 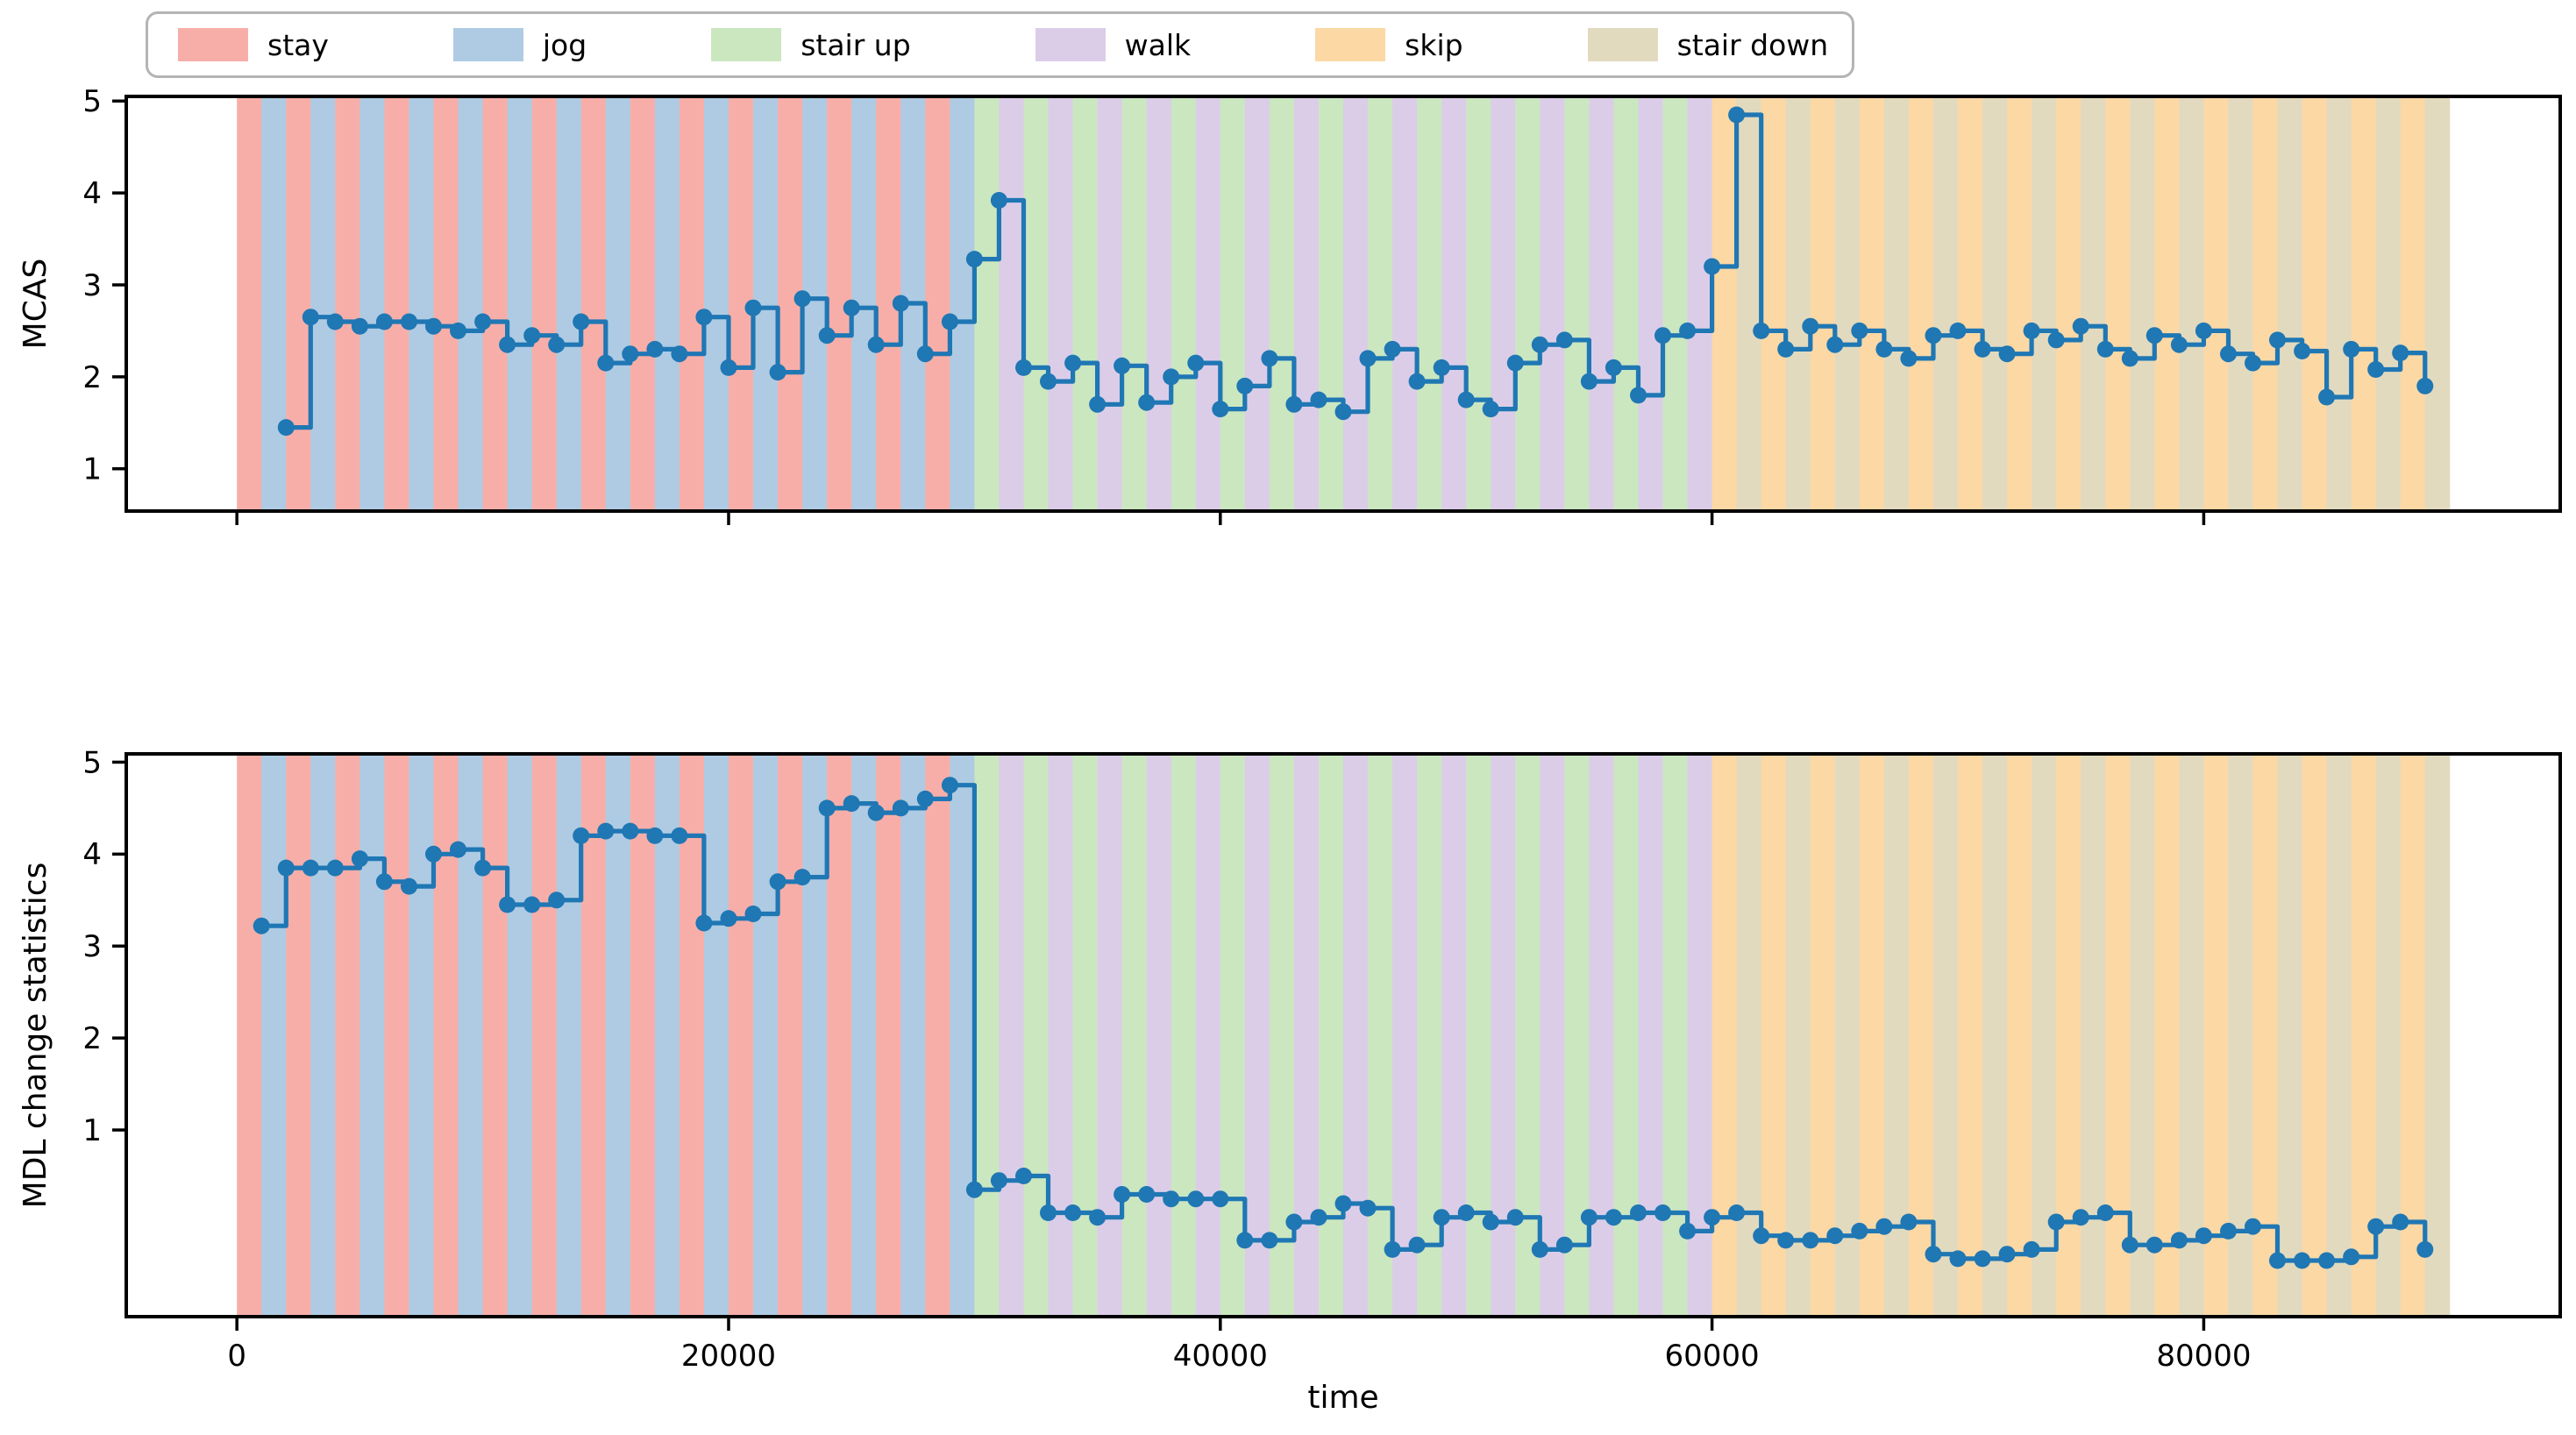 I want to click on legend-label: stay, so click(x=298, y=44).